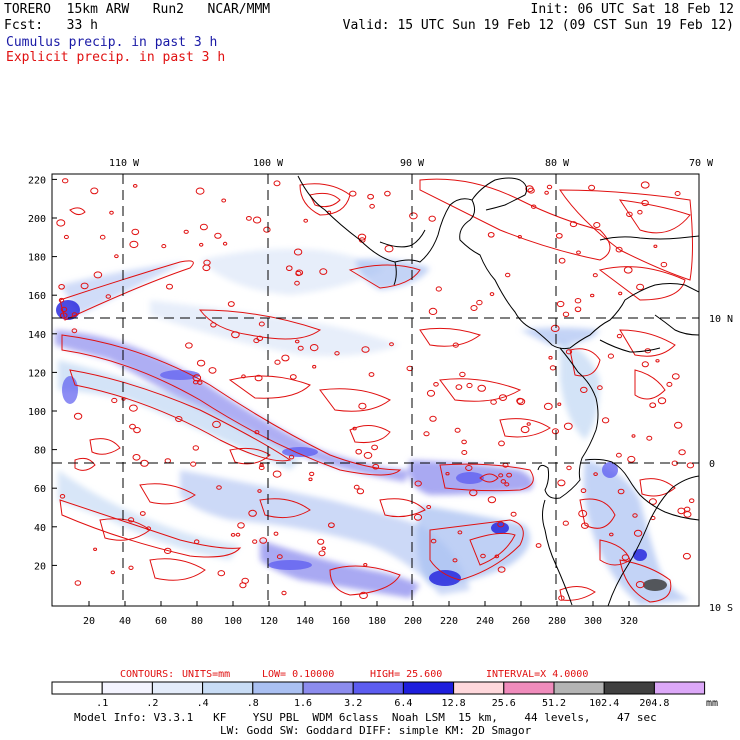 Image resolution: width=740 pixels, height=740 pixels. Describe the element at coordinates (102, 703) in the screenshot. I see `colorbar-label: .1` at that location.